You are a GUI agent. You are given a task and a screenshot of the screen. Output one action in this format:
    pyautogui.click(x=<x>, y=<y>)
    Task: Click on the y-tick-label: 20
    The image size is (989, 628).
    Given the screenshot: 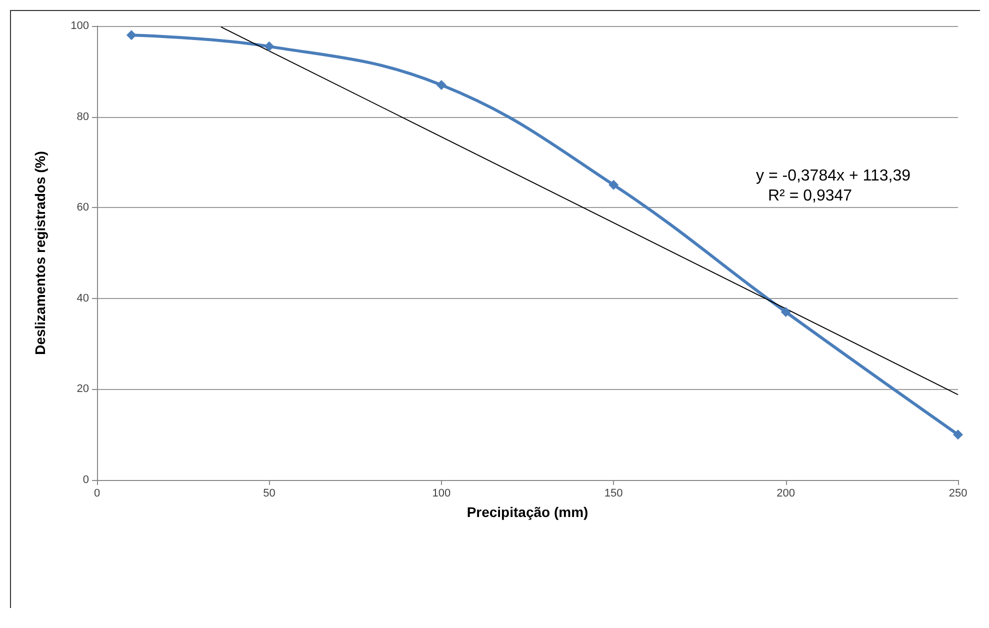 What is the action you would take?
    pyautogui.click(x=82, y=389)
    